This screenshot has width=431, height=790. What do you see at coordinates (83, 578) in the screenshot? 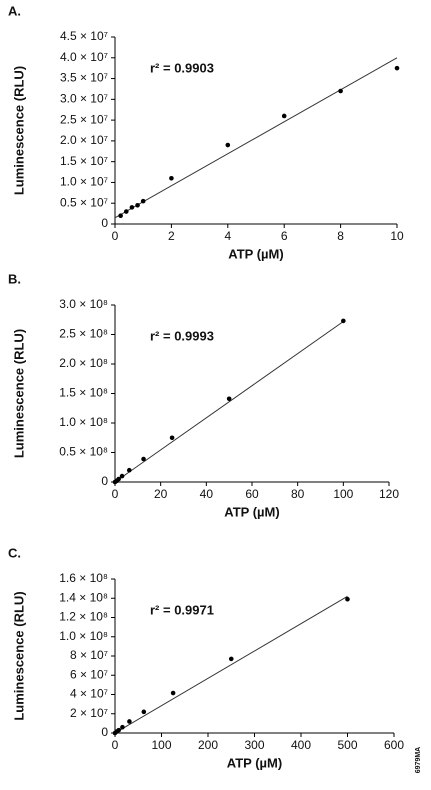
I see `y-tick-label: 1.6 × 10⁸` at bounding box center [83, 578].